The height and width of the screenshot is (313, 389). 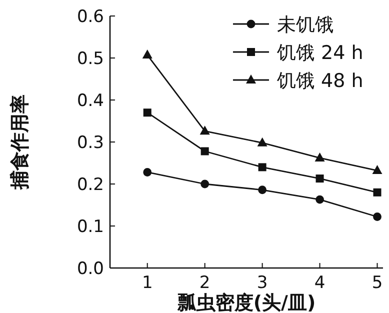 What do you see at coordinates (90, 101) in the screenshot?
I see `y-tick-label: 0.4` at bounding box center [90, 101].